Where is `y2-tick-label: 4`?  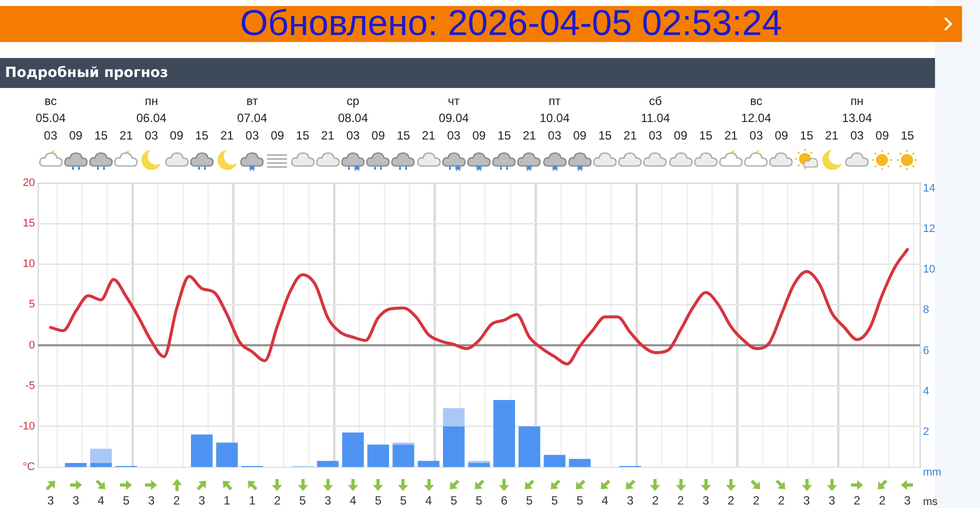
y2-tick-label: 4 is located at coordinates (926, 391).